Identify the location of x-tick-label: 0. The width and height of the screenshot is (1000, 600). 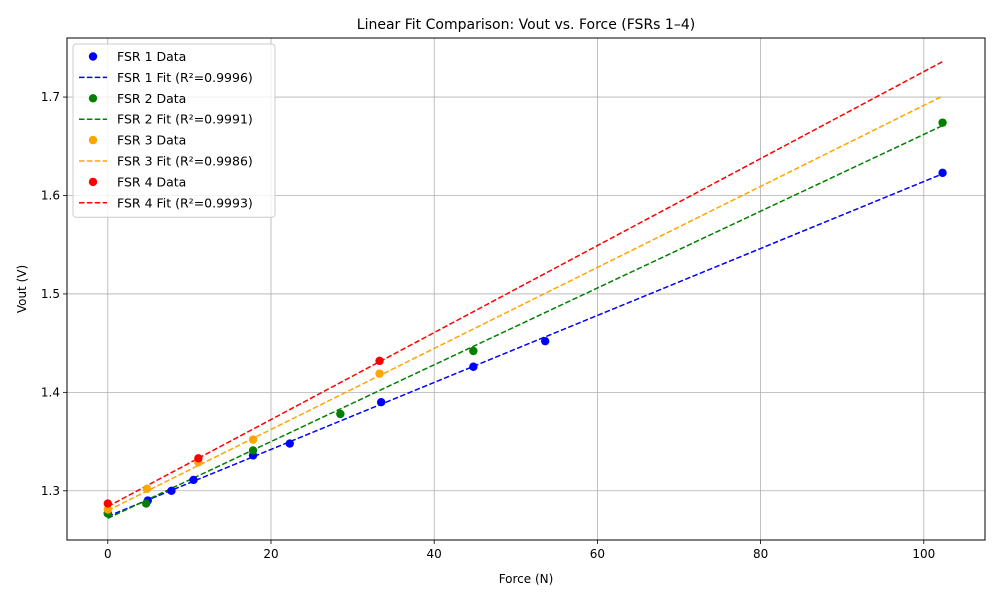
(108, 554).